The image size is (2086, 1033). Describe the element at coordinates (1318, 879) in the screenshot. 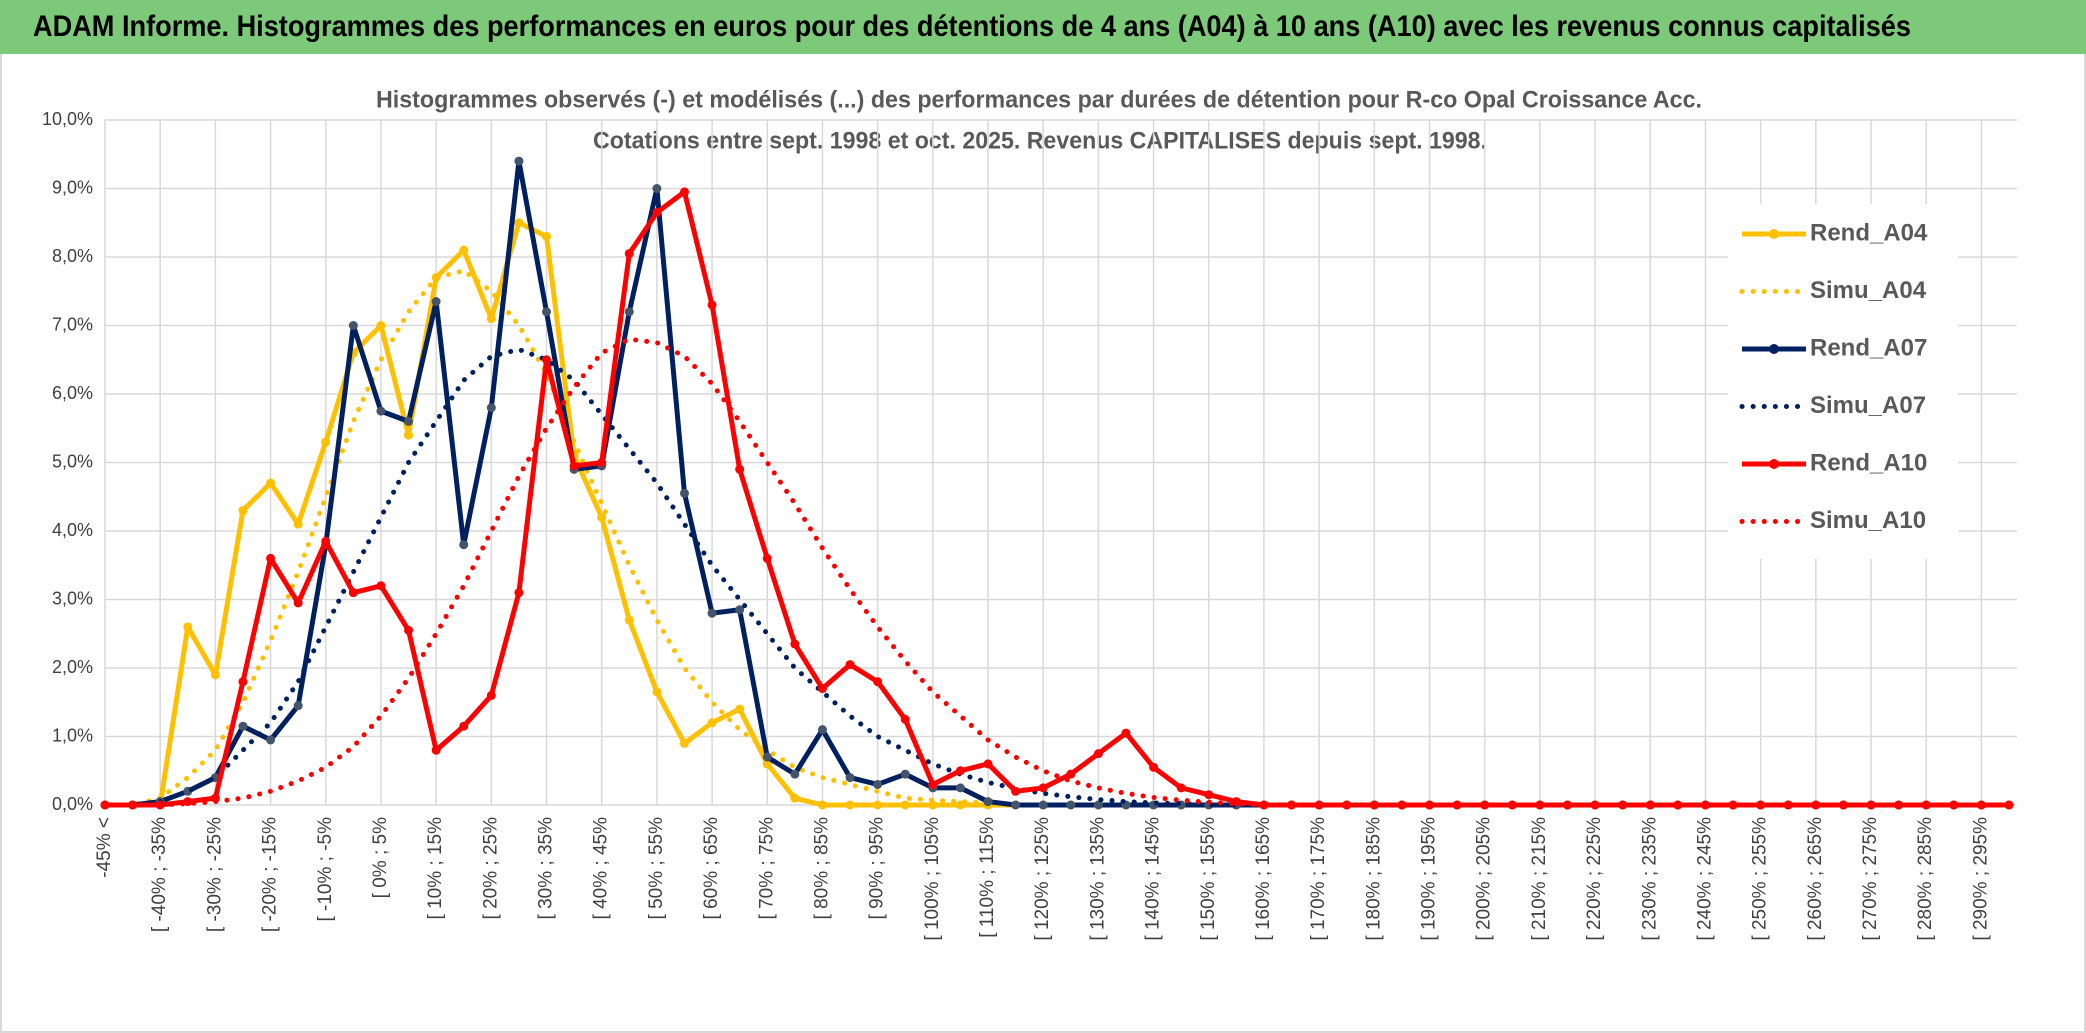

I see `x-tick-label: [ 170% ; 175%` at that location.